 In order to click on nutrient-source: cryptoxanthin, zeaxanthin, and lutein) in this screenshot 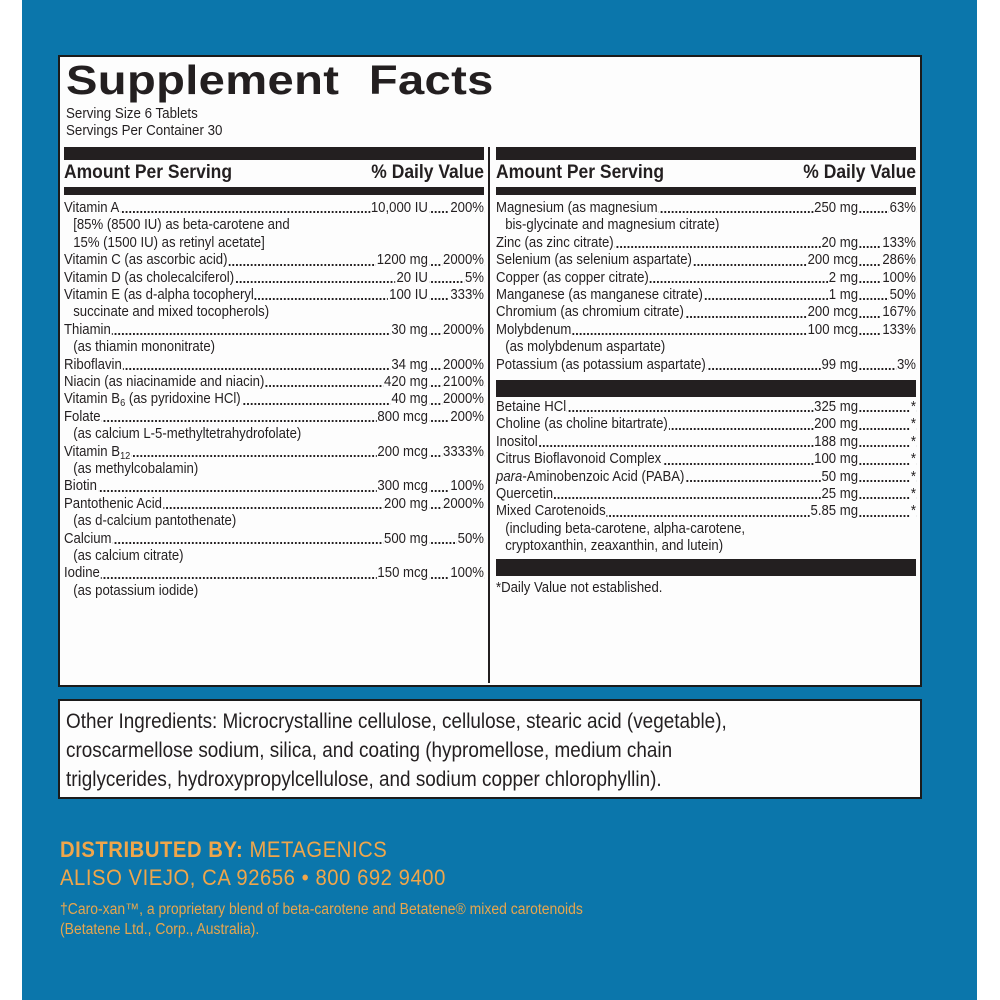, I will do `click(614, 546)`.